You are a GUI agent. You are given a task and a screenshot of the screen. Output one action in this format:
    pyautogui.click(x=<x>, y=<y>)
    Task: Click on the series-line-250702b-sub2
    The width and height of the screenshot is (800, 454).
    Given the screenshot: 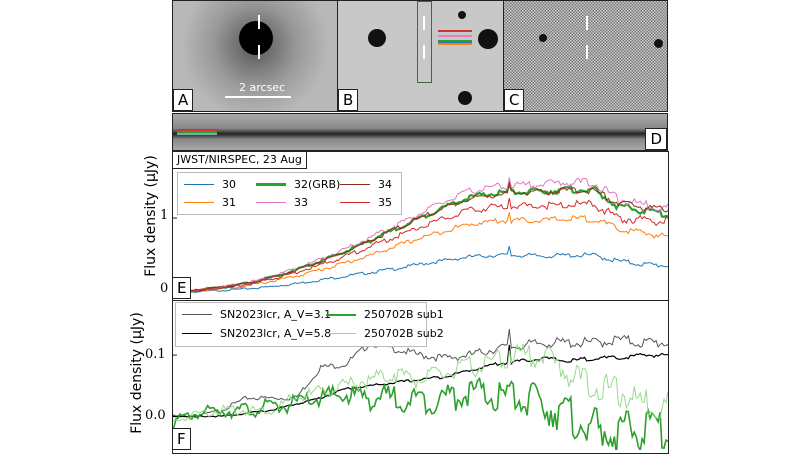 What is the action you would take?
    pyautogui.click(x=420, y=382)
    